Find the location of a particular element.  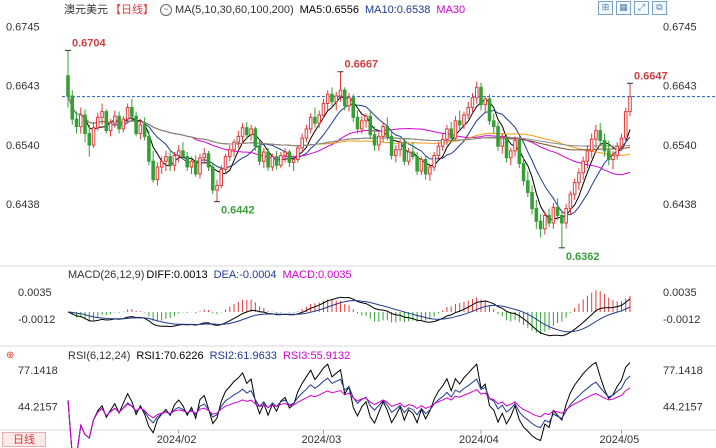

y-tick-right: 0.6540 is located at coordinates (680, 146).